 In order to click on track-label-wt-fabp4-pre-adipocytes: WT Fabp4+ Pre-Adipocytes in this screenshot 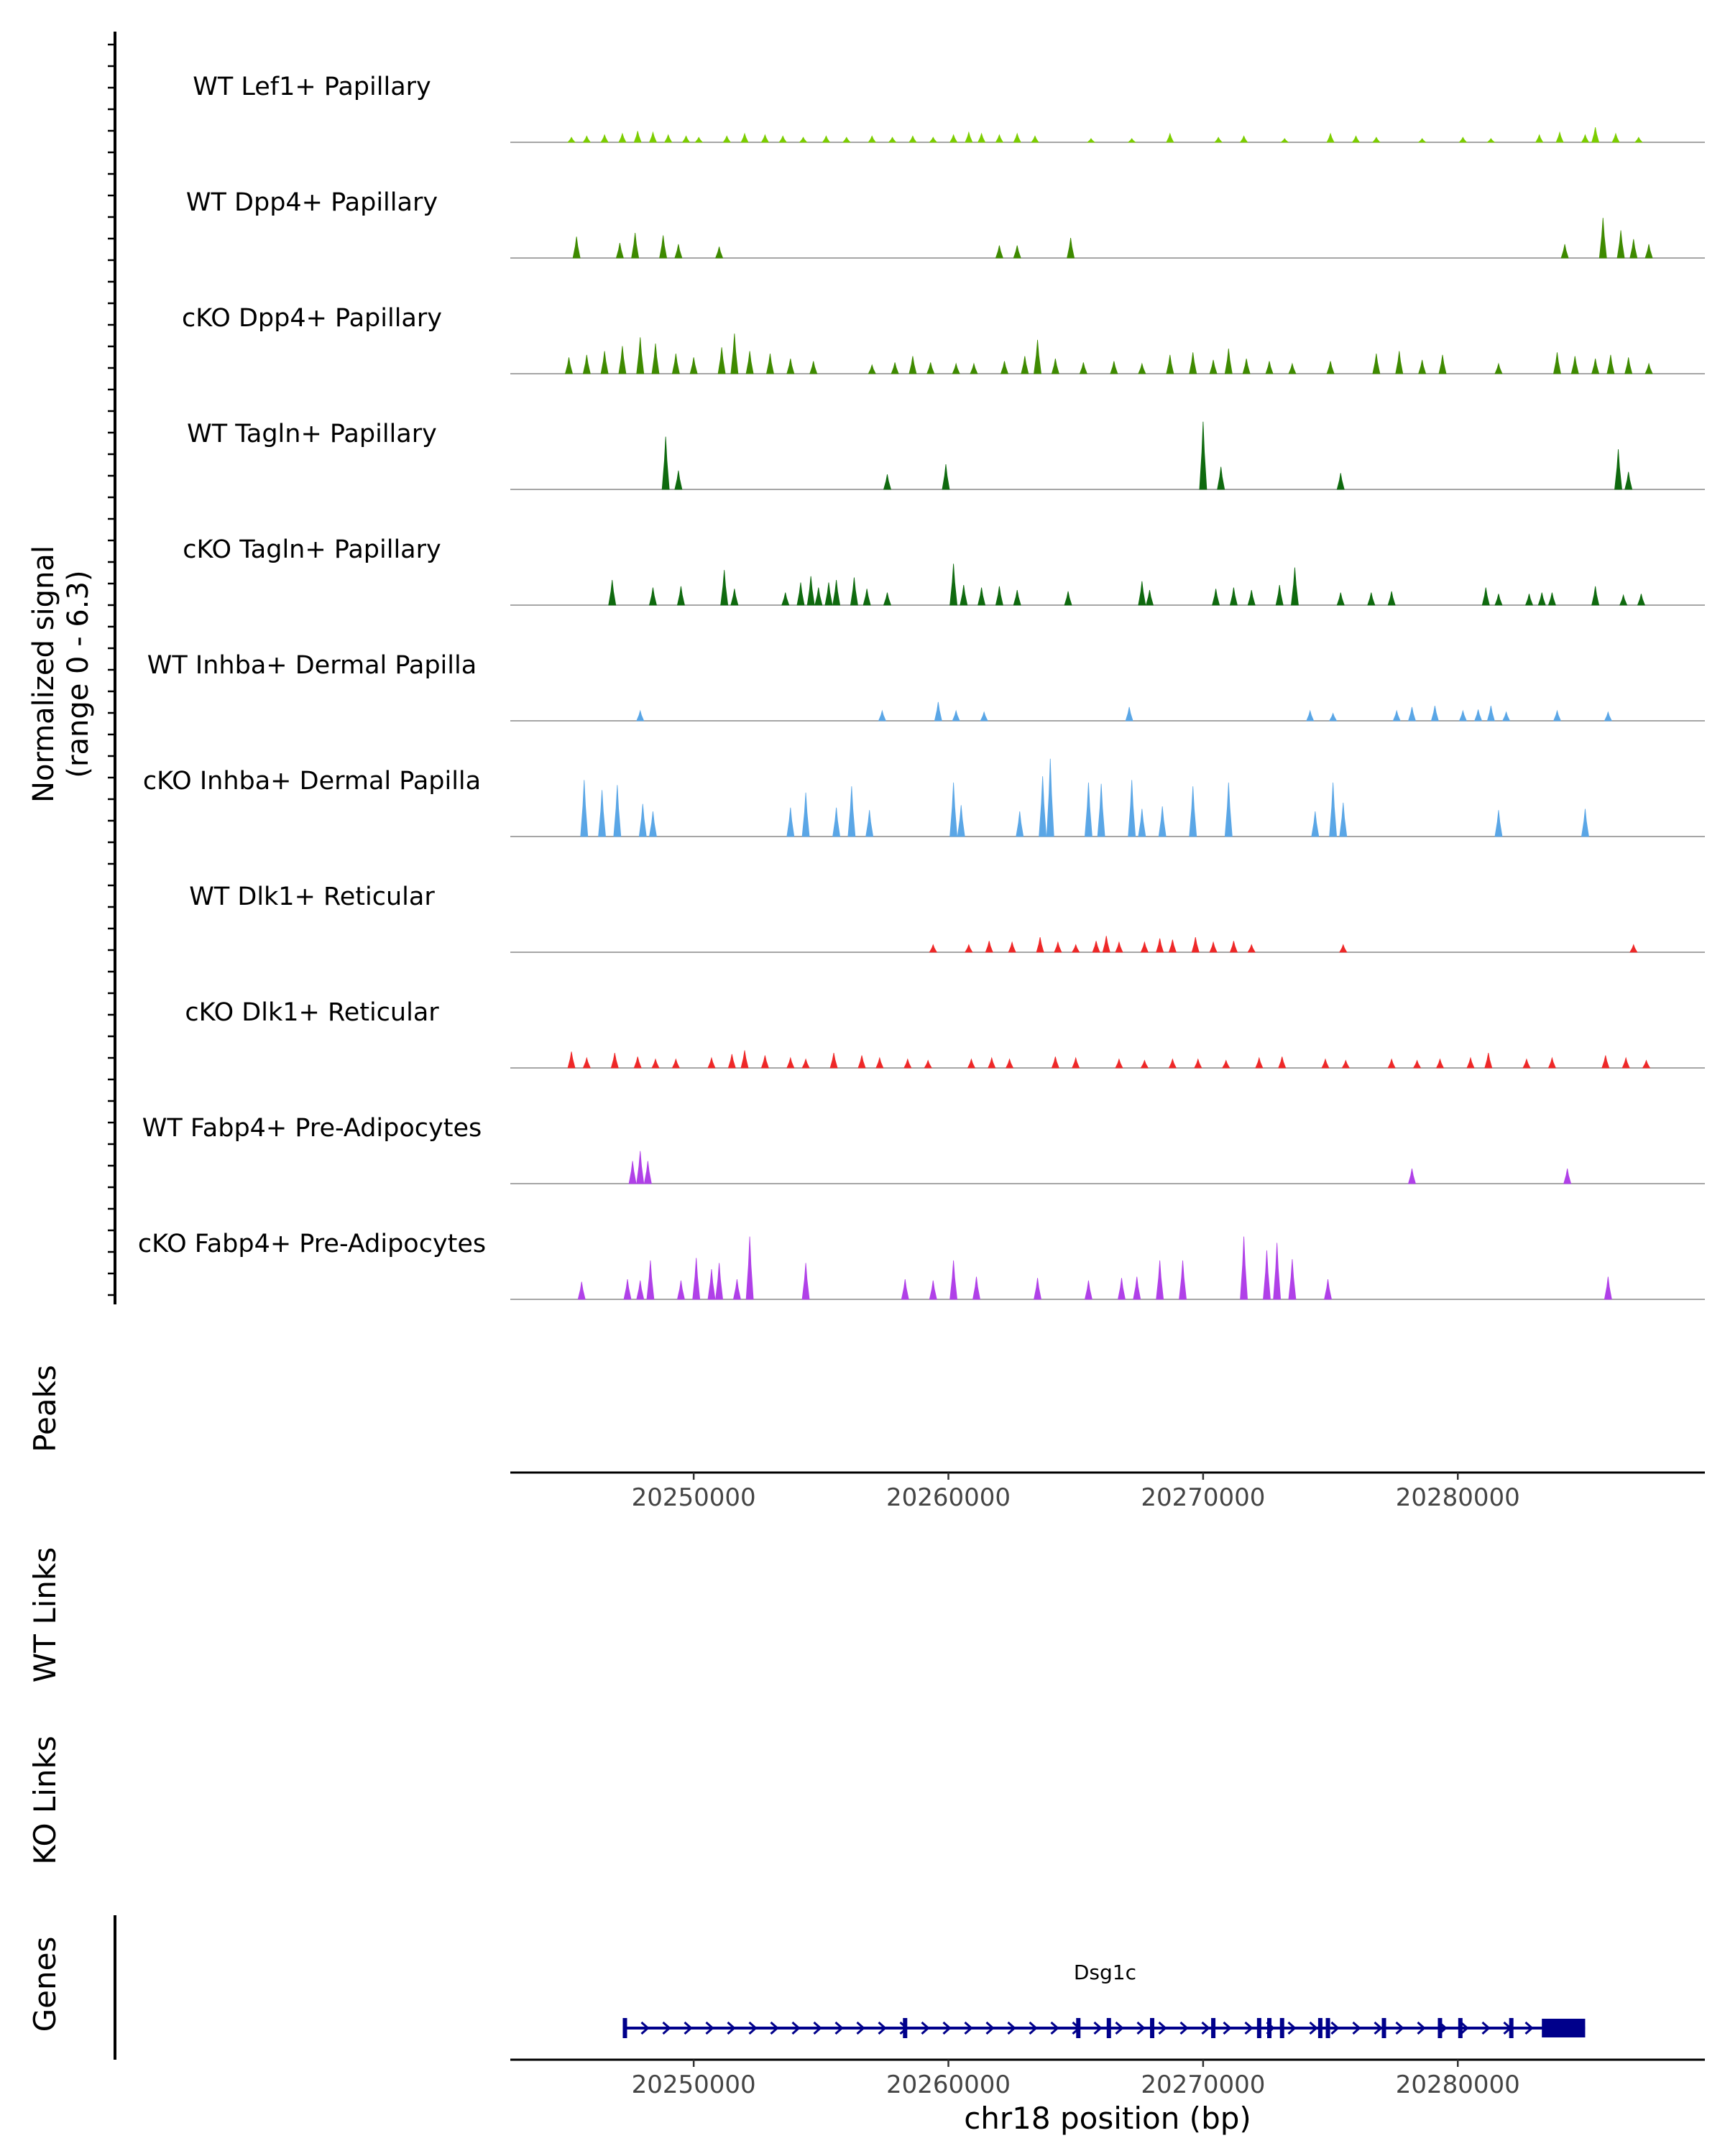, I will do `click(312, 1128)`.